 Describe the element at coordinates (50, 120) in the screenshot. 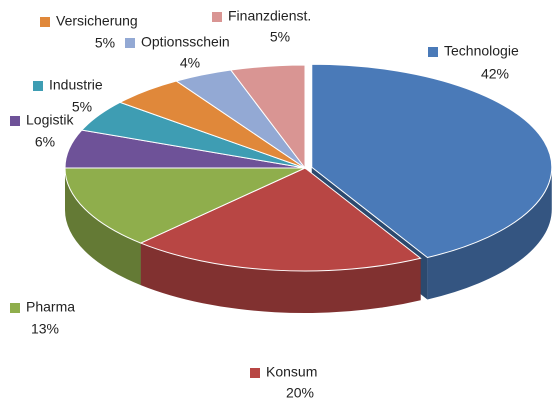

I see `slice-label: Logistik` at that location.